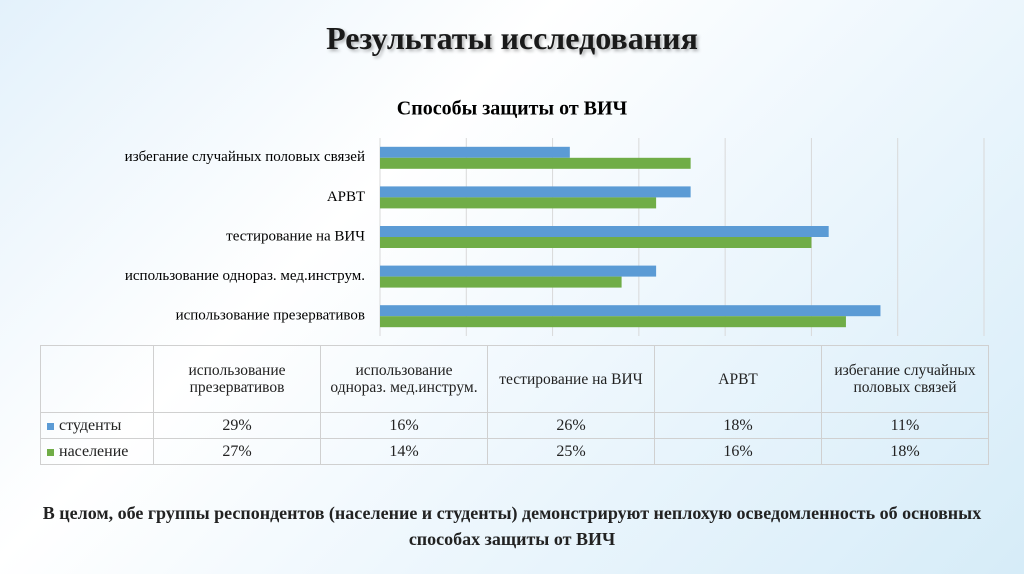 This screenshot has height=574, width=1024. What do you see at coordinates (346, 197) in the screenshot?
I see `y-tick-label: АРВТ` at bounding box center [346, 197].